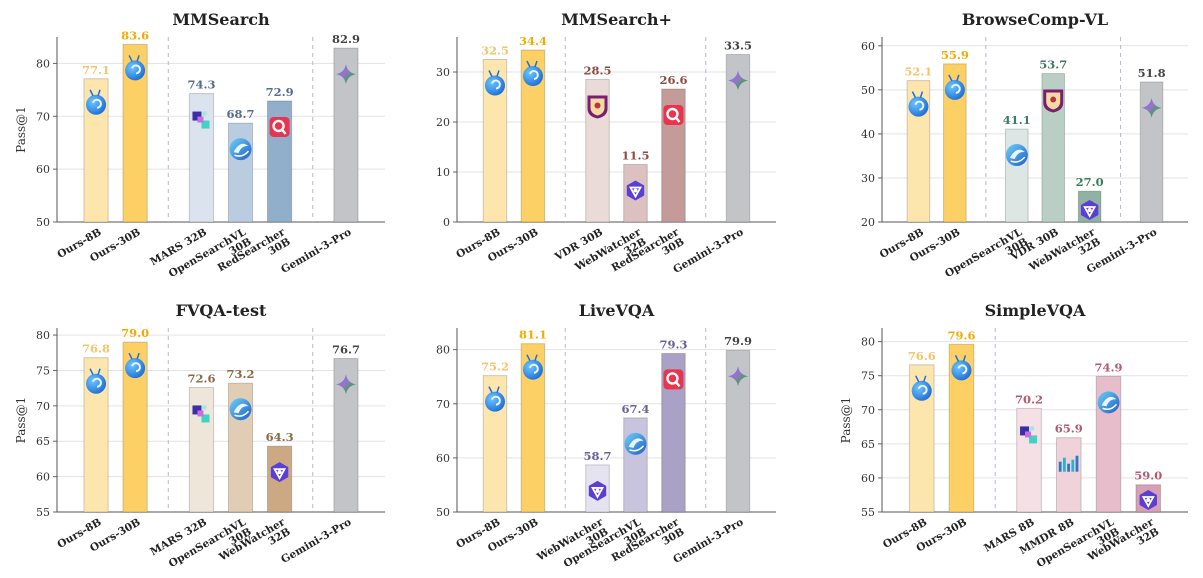 This screenshot has height=578, width=1203. What do you see at coordinates (922, 356) in the screenshot?
I see `value-label: 76.6` at bounding box center [922, 356].